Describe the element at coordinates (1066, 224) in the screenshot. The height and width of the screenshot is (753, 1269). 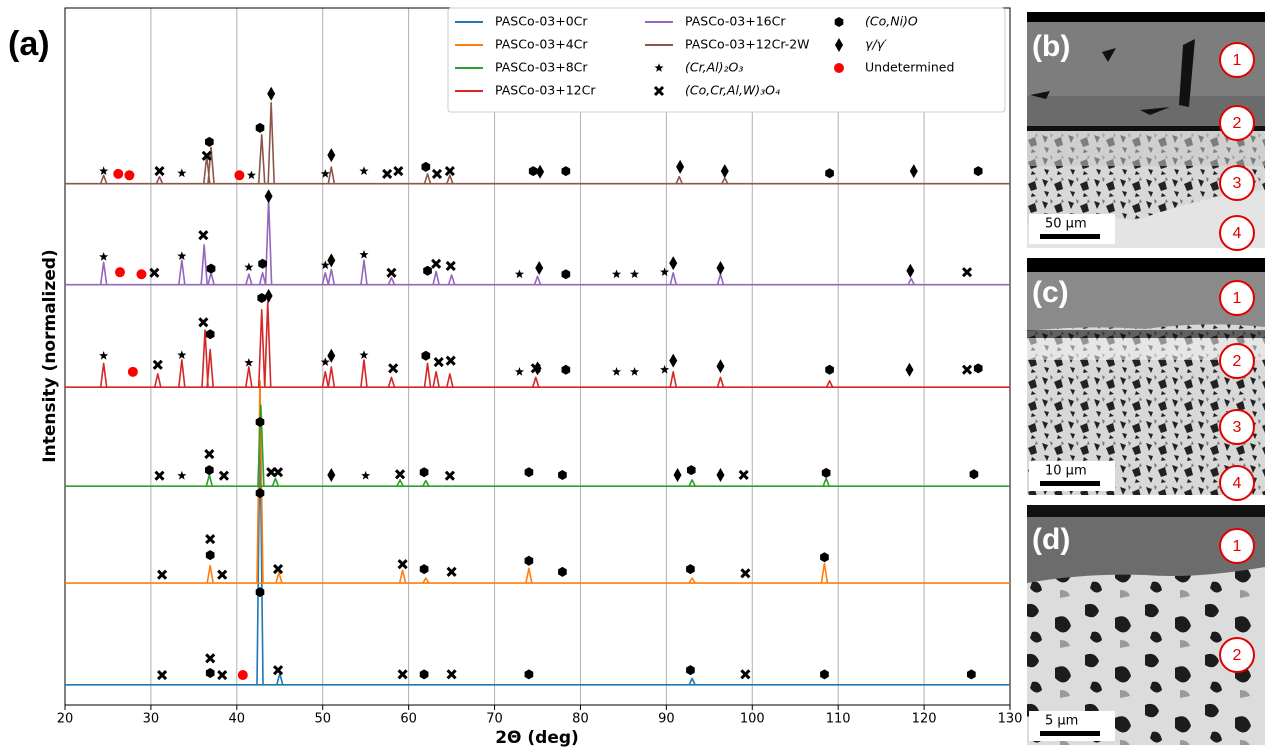
I see `scale-bar-label: 50 µm` at that location.